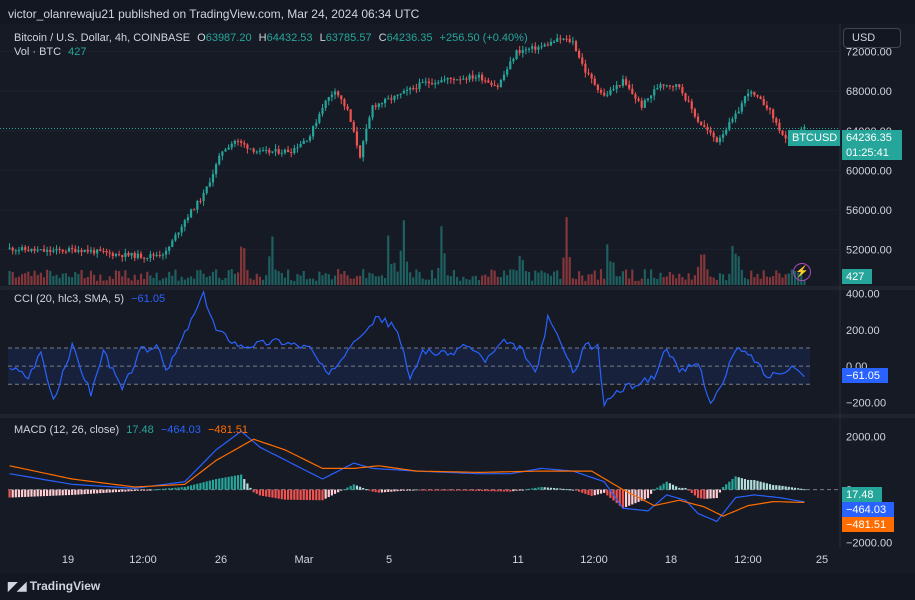 This screenshot has height=600, width=915. I want to click on high-label: H, so click(262, 38).